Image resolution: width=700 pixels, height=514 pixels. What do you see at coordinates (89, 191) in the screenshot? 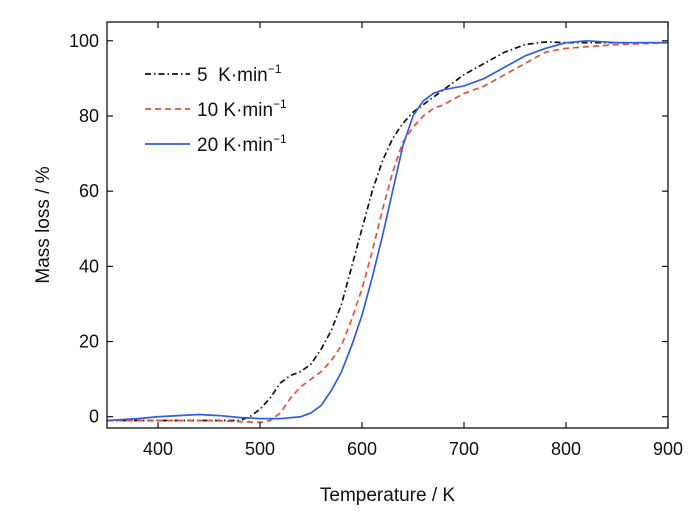
I see `y-tick-label: 60` at bounding box center [89, 191].